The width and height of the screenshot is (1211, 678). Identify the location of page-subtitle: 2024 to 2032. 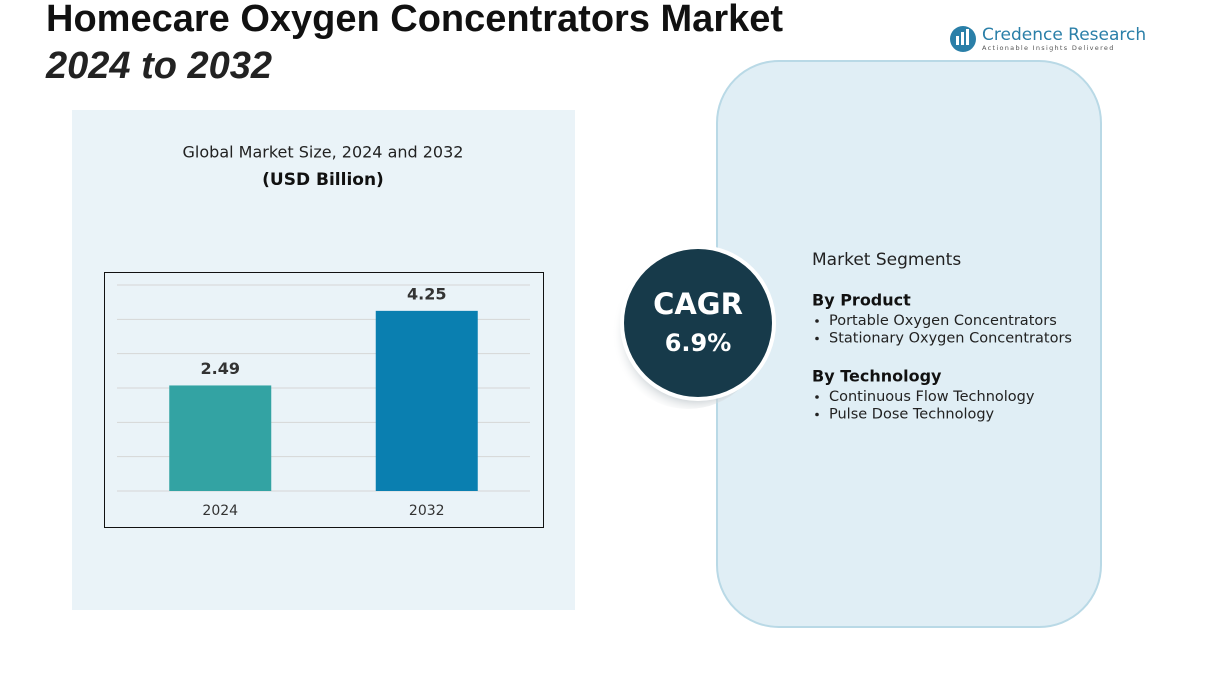
(158, 66).